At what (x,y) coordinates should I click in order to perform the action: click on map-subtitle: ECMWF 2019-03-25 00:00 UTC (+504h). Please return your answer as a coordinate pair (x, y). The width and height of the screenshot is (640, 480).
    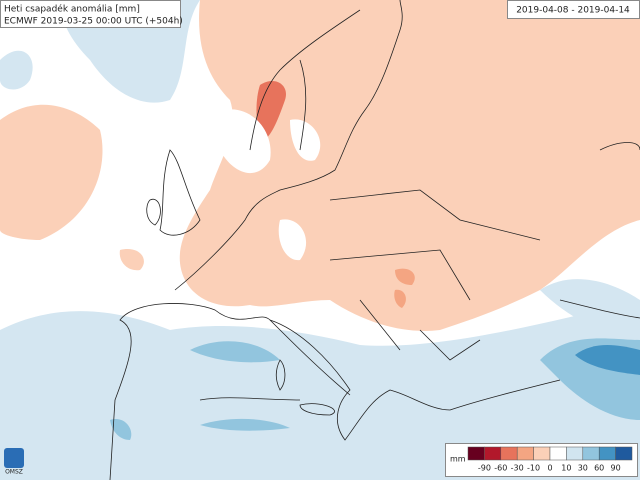
    Looking at the image, I should click on (93, 22).